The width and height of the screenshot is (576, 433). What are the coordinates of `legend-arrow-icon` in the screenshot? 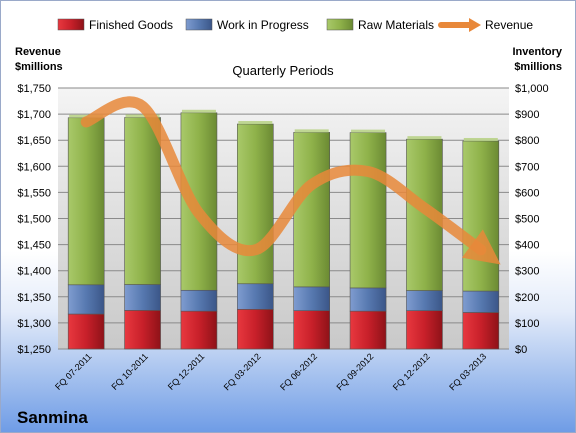 It's located at (475, 25).